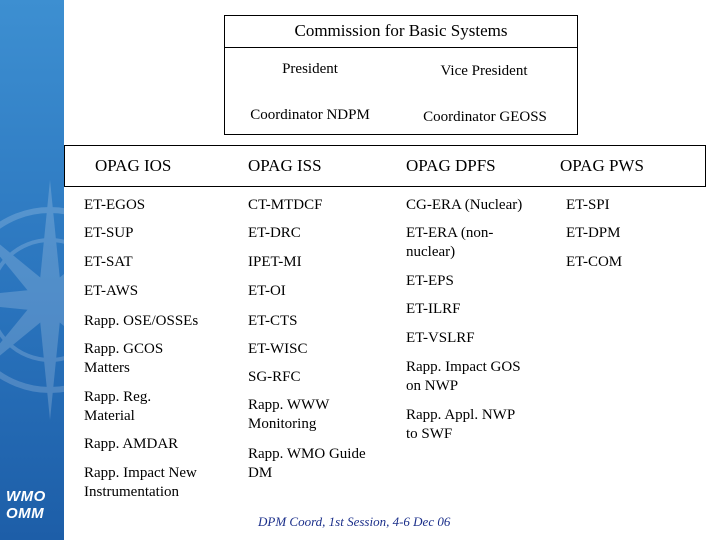 Image resolution: width=720 pixels, height=540 pixels. What do you see at coordinates (278, 349) in the screenshot?
I see `iss-item: ET-WISC` at bounding box center [278, 349].